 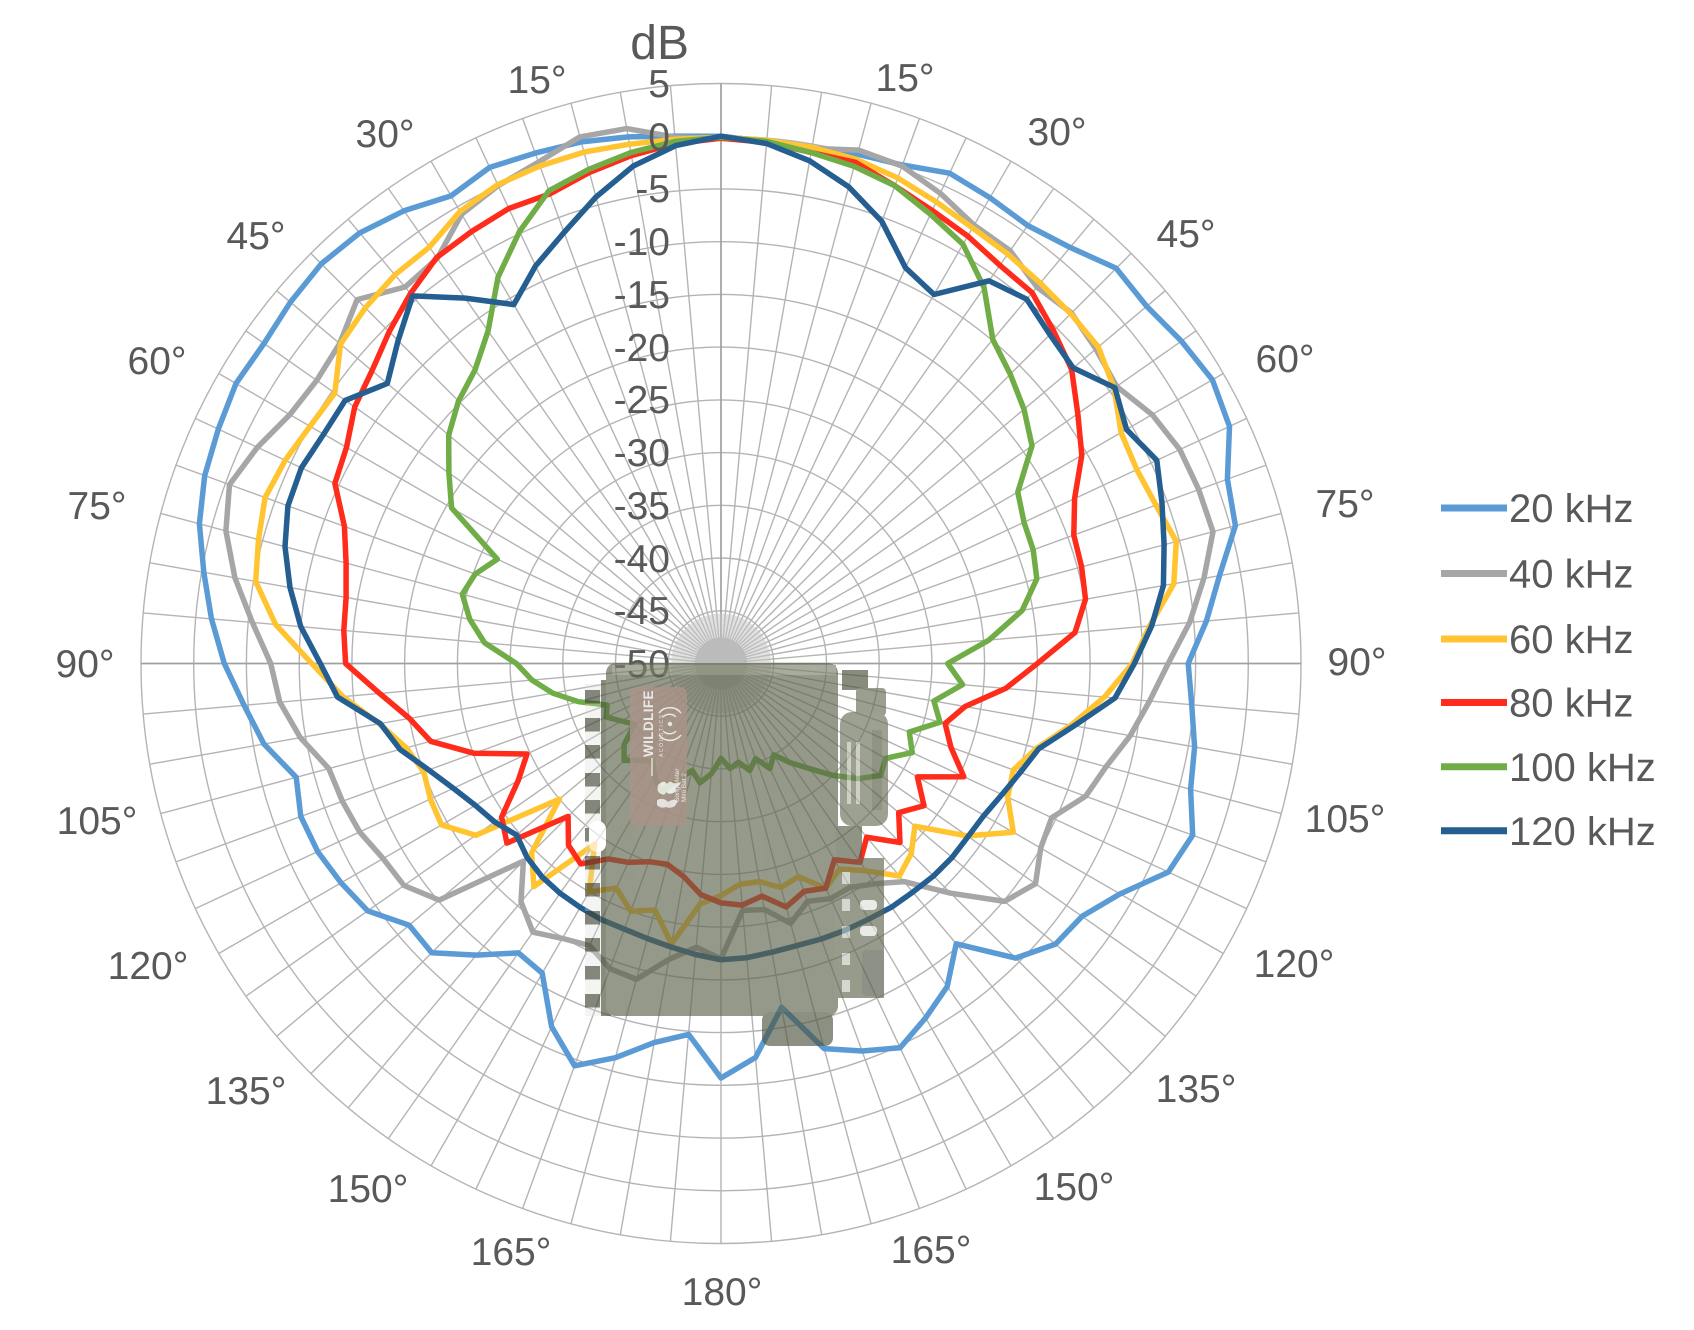 What do you see at coordinates (642, 295) in the screenshot?
I see `svg-text: -15` at bounding box center [642, 295].